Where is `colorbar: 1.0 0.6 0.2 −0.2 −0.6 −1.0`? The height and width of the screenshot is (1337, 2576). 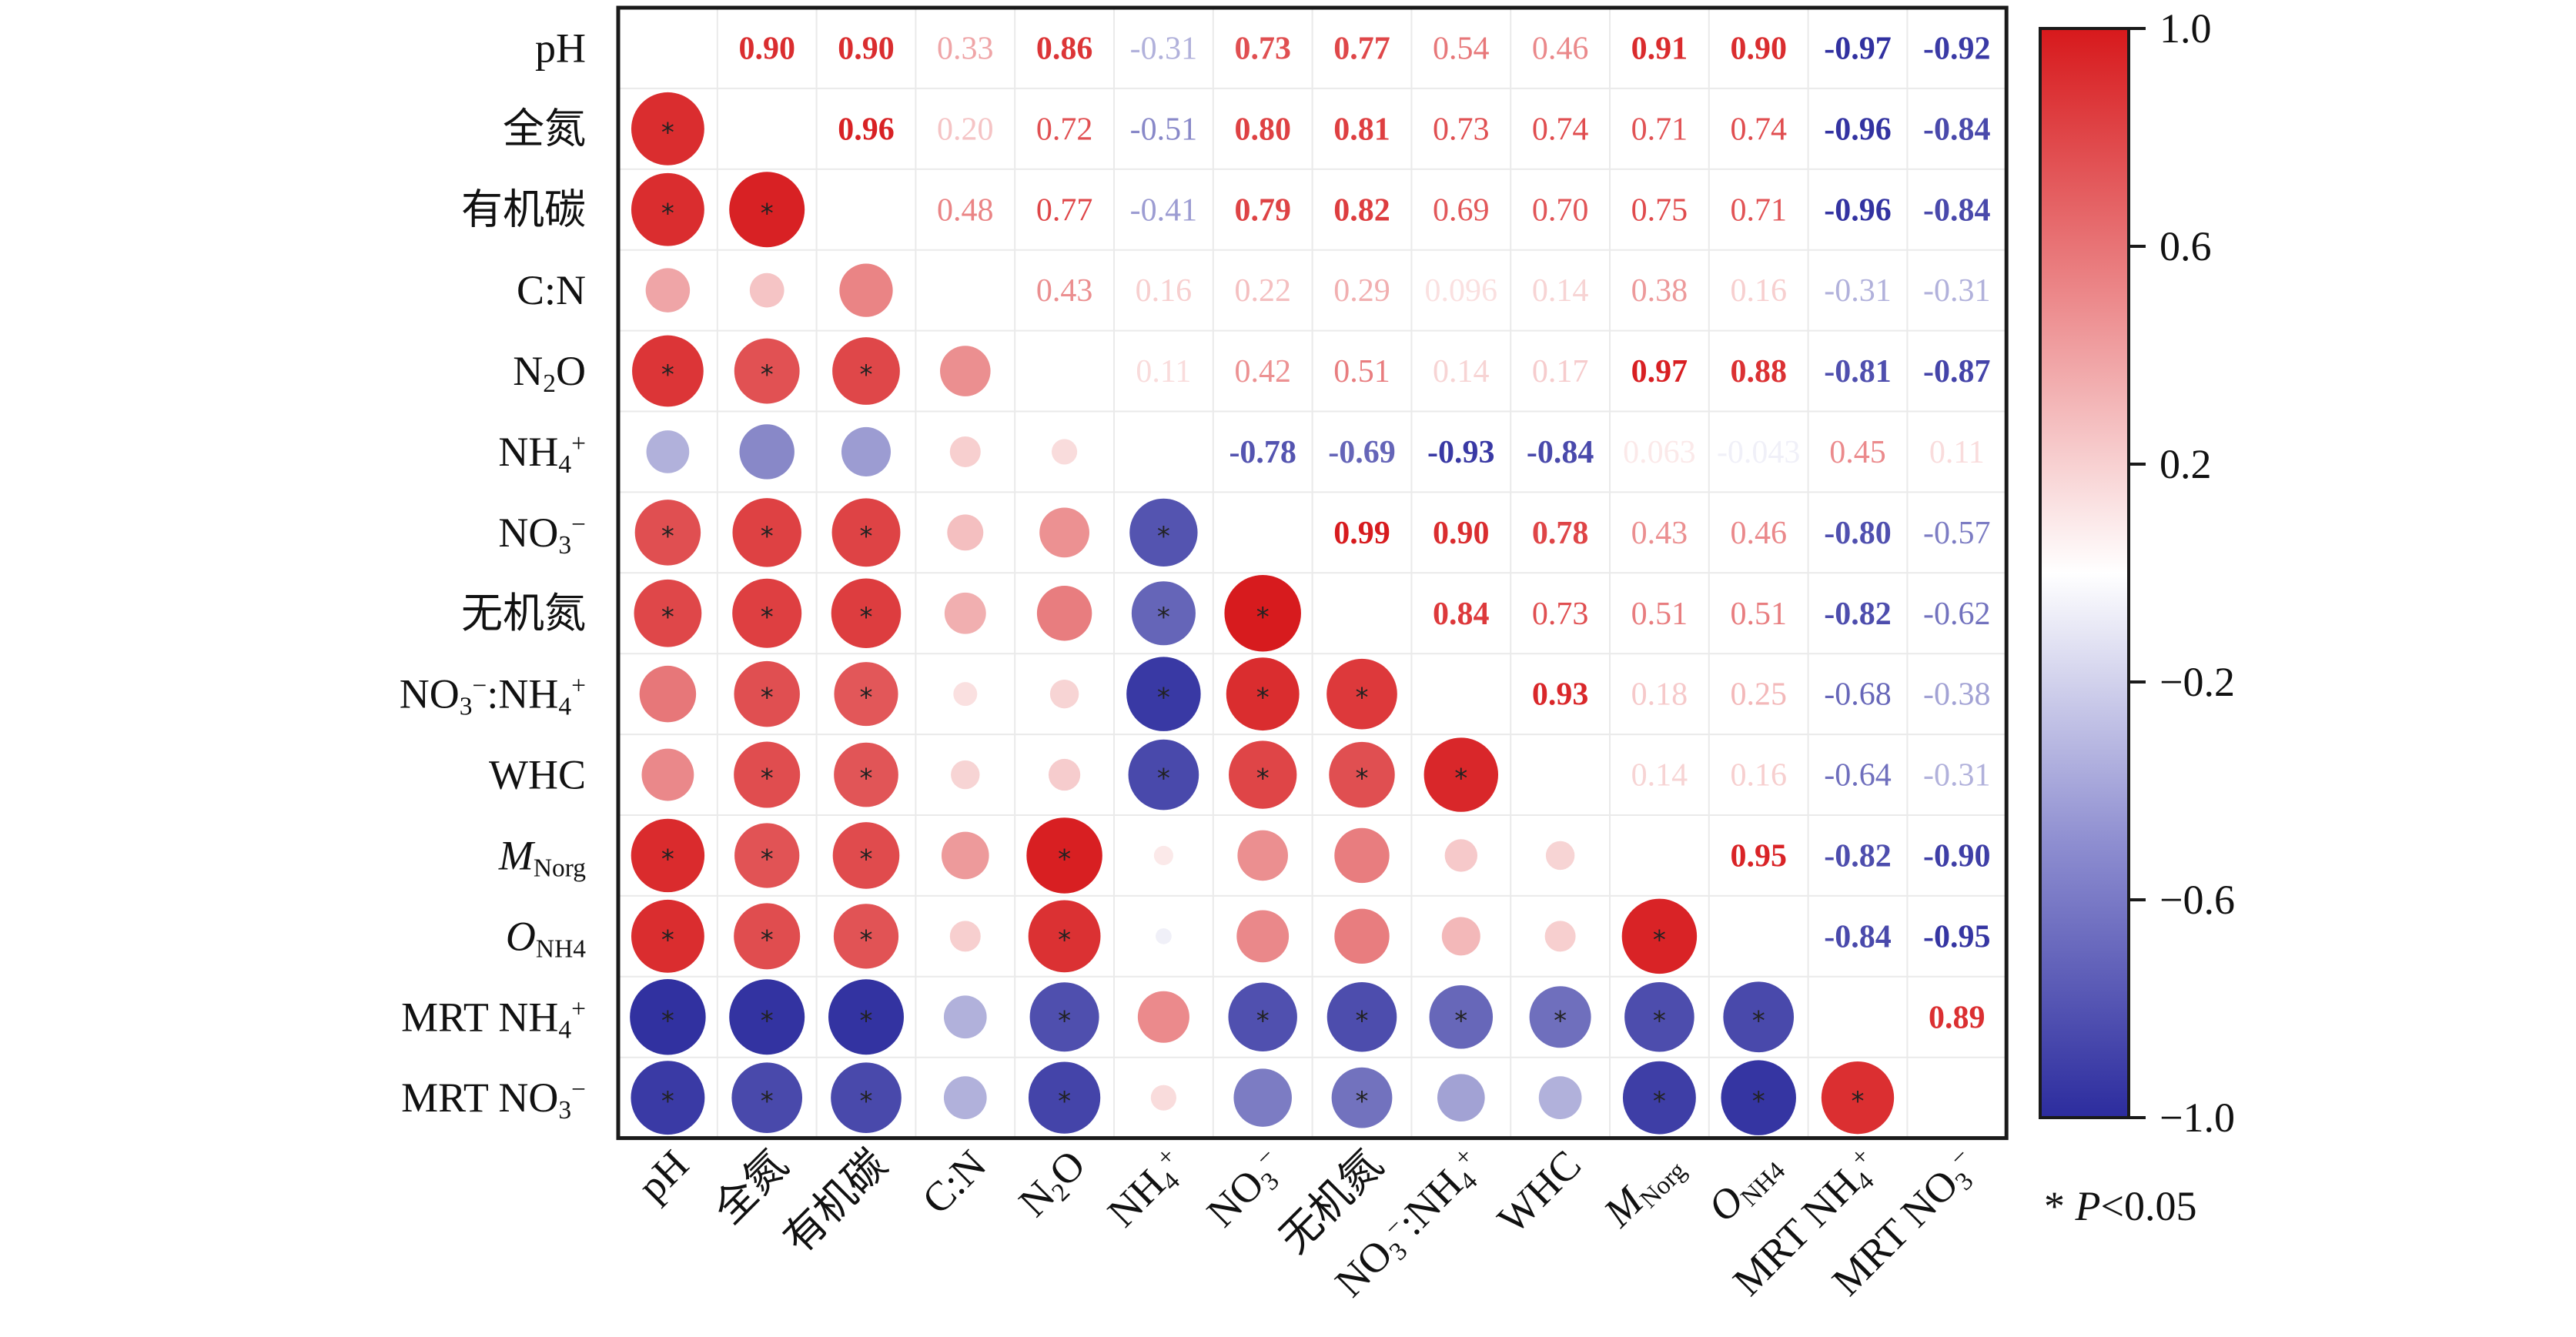 colorbar: 1.0 0.6 0.2 −0.2 −0.6 −1.0 is located at coordinates (2137, 573).